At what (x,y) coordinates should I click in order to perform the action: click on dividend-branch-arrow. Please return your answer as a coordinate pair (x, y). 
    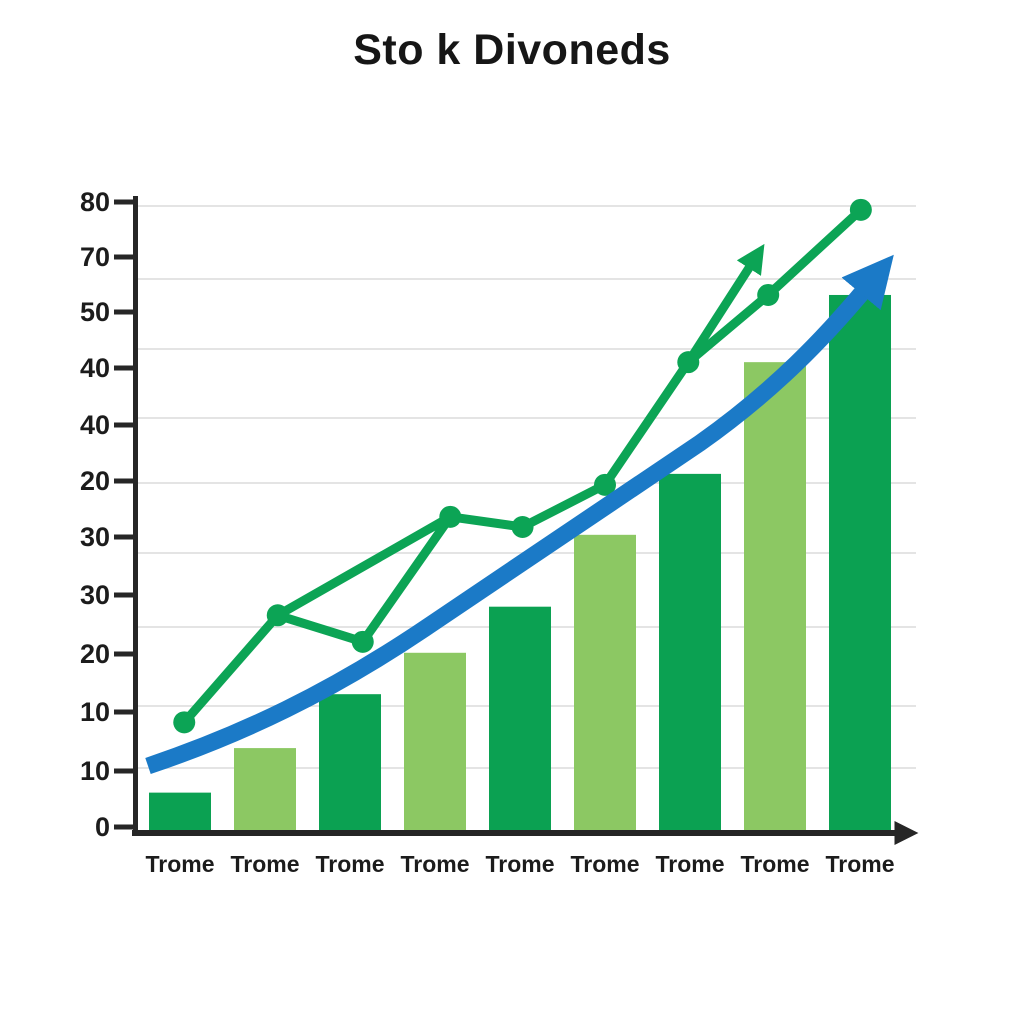
    Looking at the image, I should click on (724, 304).